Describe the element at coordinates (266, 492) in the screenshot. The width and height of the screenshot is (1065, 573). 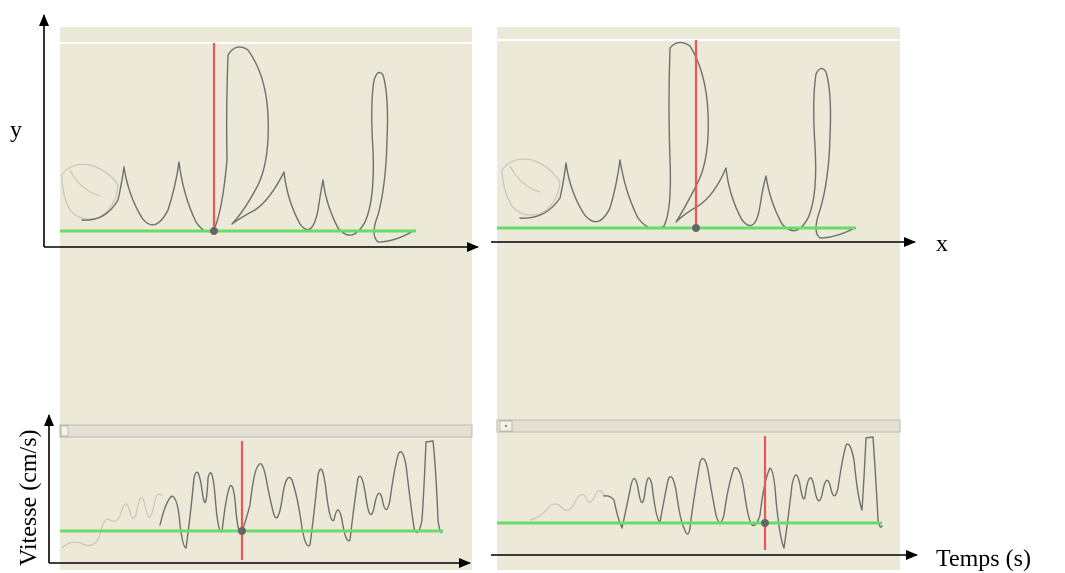
I see `velocity-panel-left` at that location.